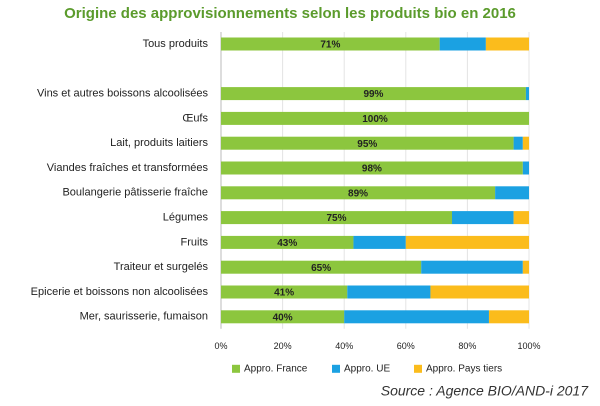 This screenshot has height=406, width=600. I want to click on value-label: 89%, so click(358, 193).